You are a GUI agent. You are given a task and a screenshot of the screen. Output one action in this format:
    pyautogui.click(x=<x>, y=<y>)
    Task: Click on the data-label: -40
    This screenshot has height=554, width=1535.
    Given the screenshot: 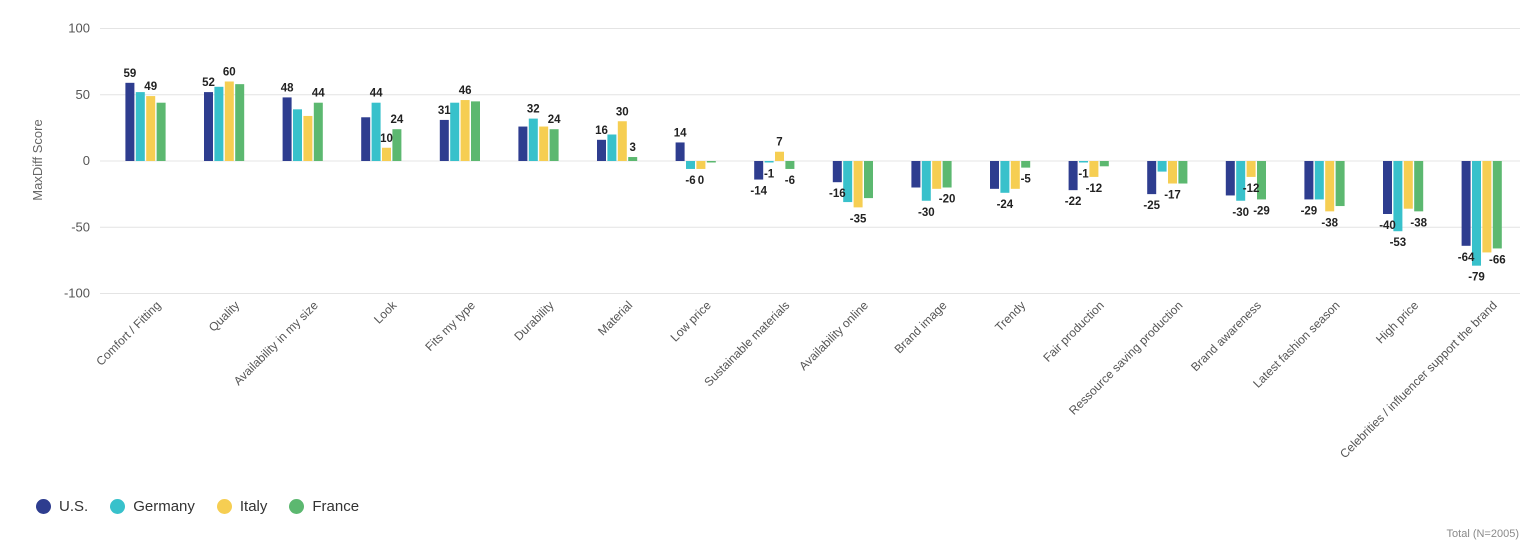 What is the action you would take?
    pyautogui.click(x=1387, y=226)
    